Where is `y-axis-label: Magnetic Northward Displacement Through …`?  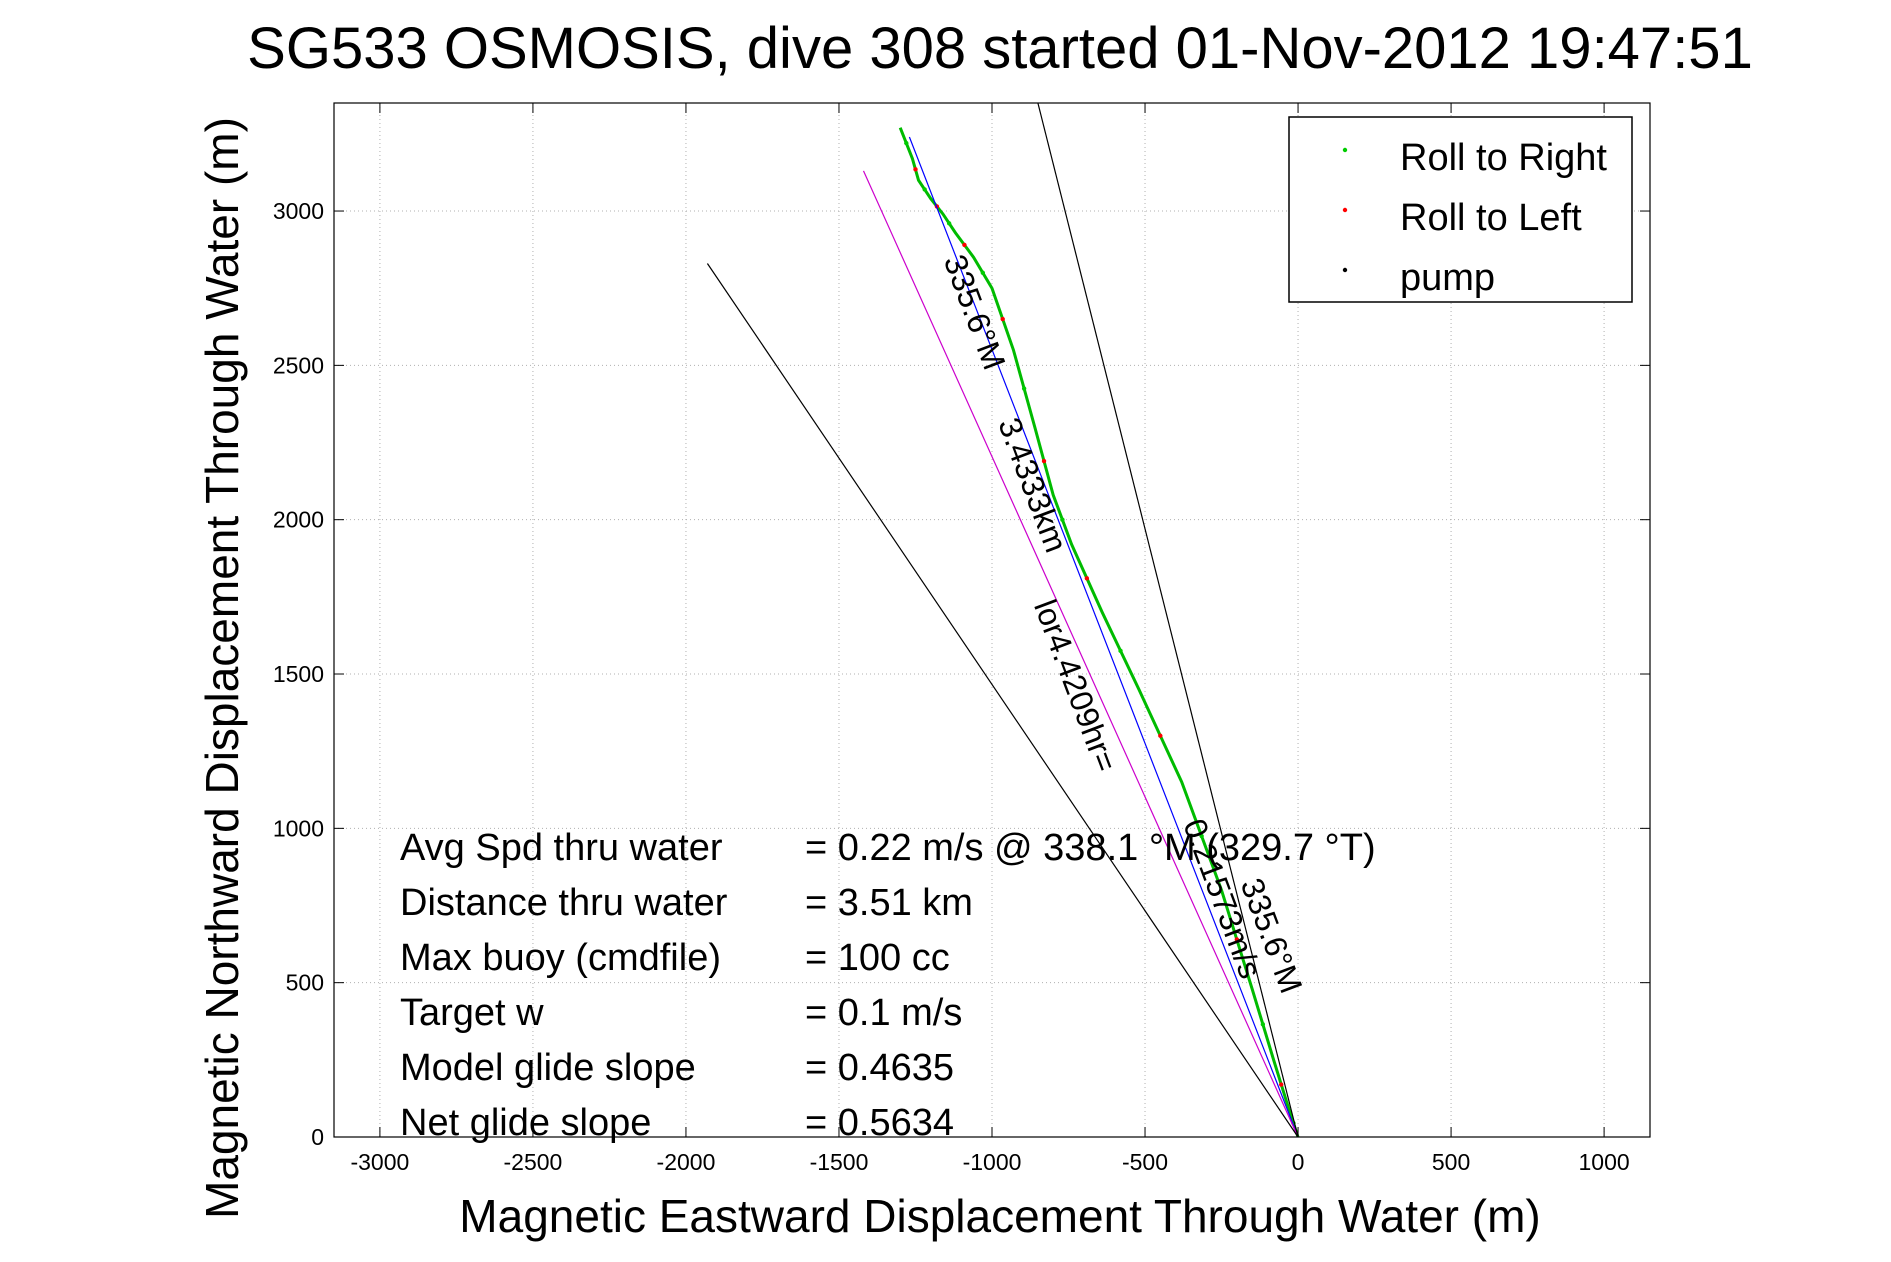
y-axis-label: Magnetic Northward Displacement Through … is located at coordinates (222, 668).